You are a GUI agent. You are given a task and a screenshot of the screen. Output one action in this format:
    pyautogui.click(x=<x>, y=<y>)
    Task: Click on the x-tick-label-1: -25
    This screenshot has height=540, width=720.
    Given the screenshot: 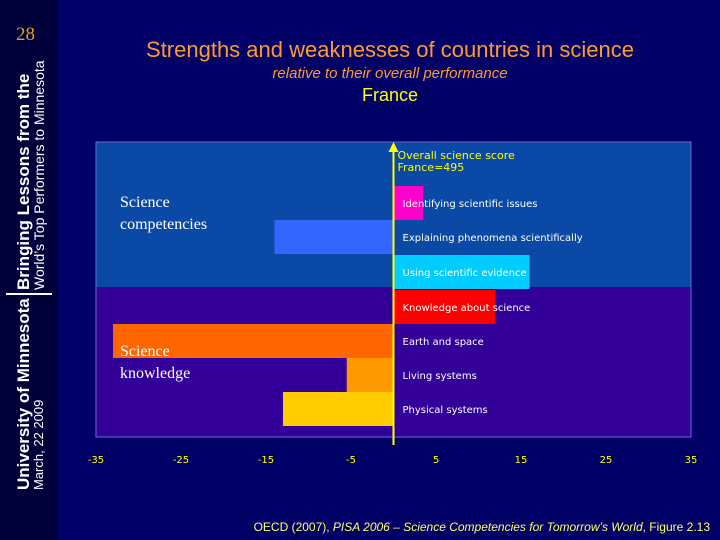 What is the action you would take?
    pyautogui.click(x=181, y=460)
    